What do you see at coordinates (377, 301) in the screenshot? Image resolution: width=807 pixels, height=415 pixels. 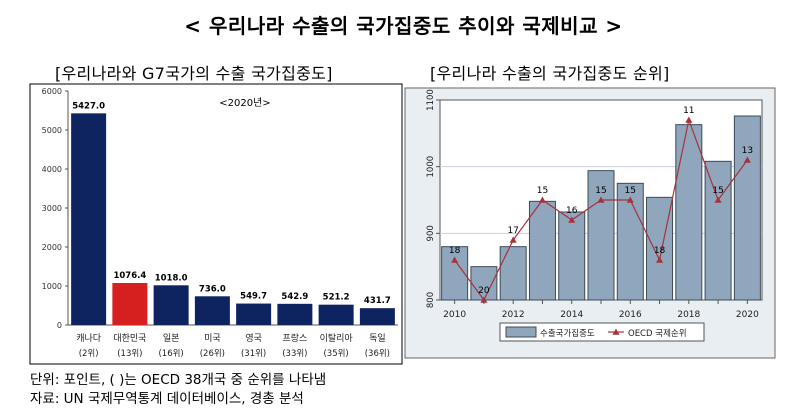 I see `left-value-label: 431.7` at bounding box center [377, 301].